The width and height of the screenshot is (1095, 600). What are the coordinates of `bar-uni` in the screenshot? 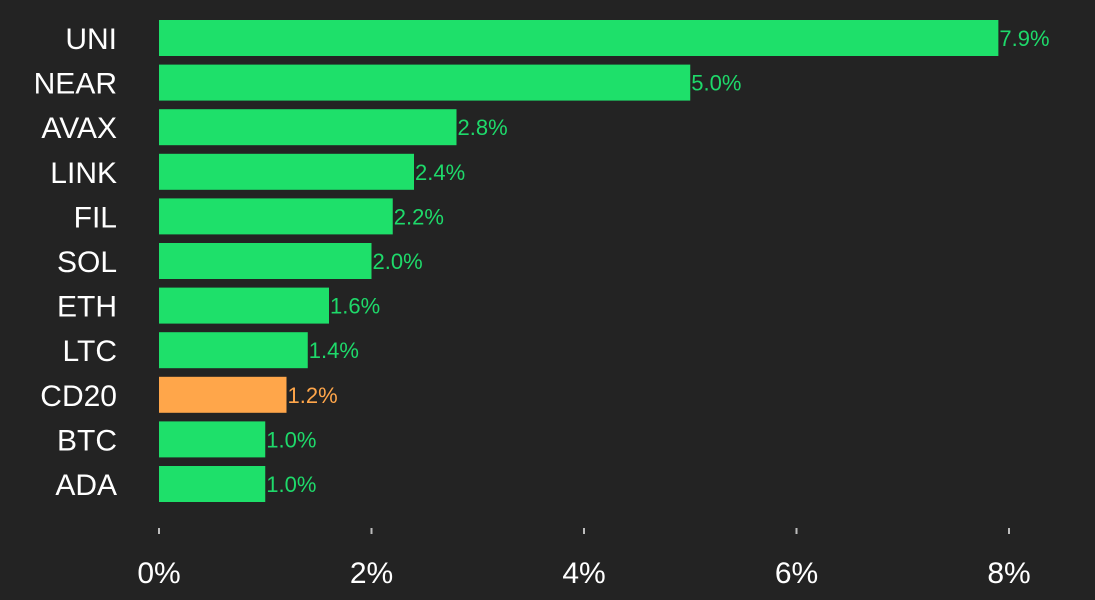 It's located at (579, 38).